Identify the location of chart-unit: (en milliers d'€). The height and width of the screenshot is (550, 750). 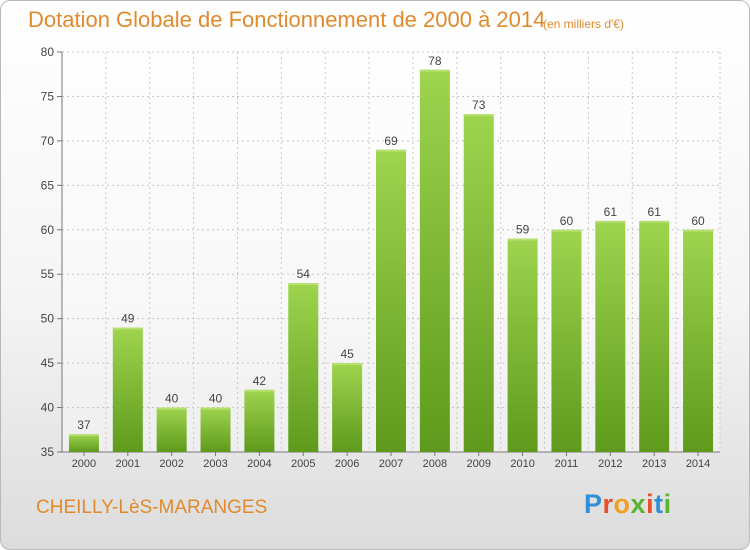
(583, 24).